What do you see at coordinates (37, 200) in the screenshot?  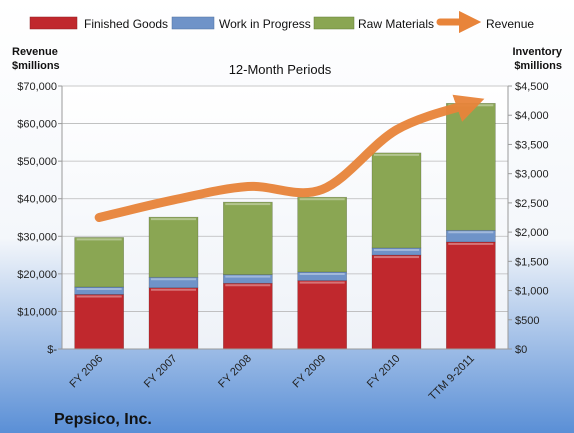 I see `left-tick-label: $40,000` at bounding box center [37, 200].